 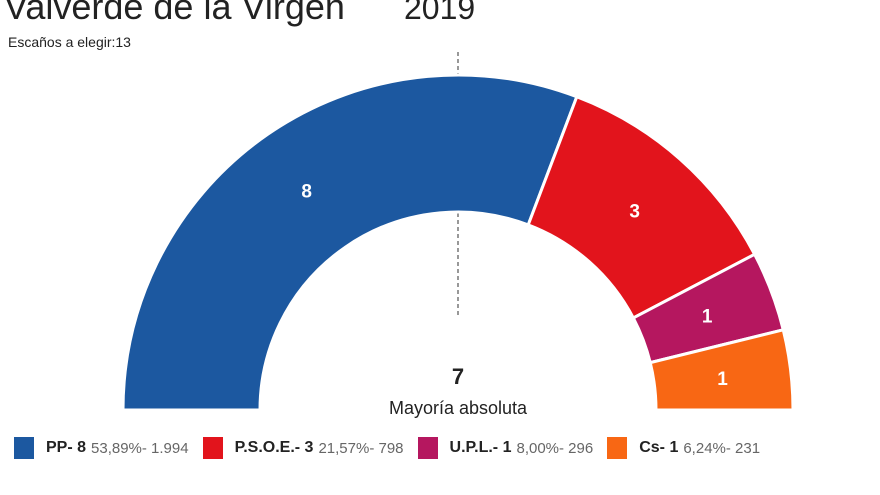 What do you see at coordinates (555, 448) in the screenshot?
I see `legend-detail: 8,00%- 296` at bounding box center [555, 448].